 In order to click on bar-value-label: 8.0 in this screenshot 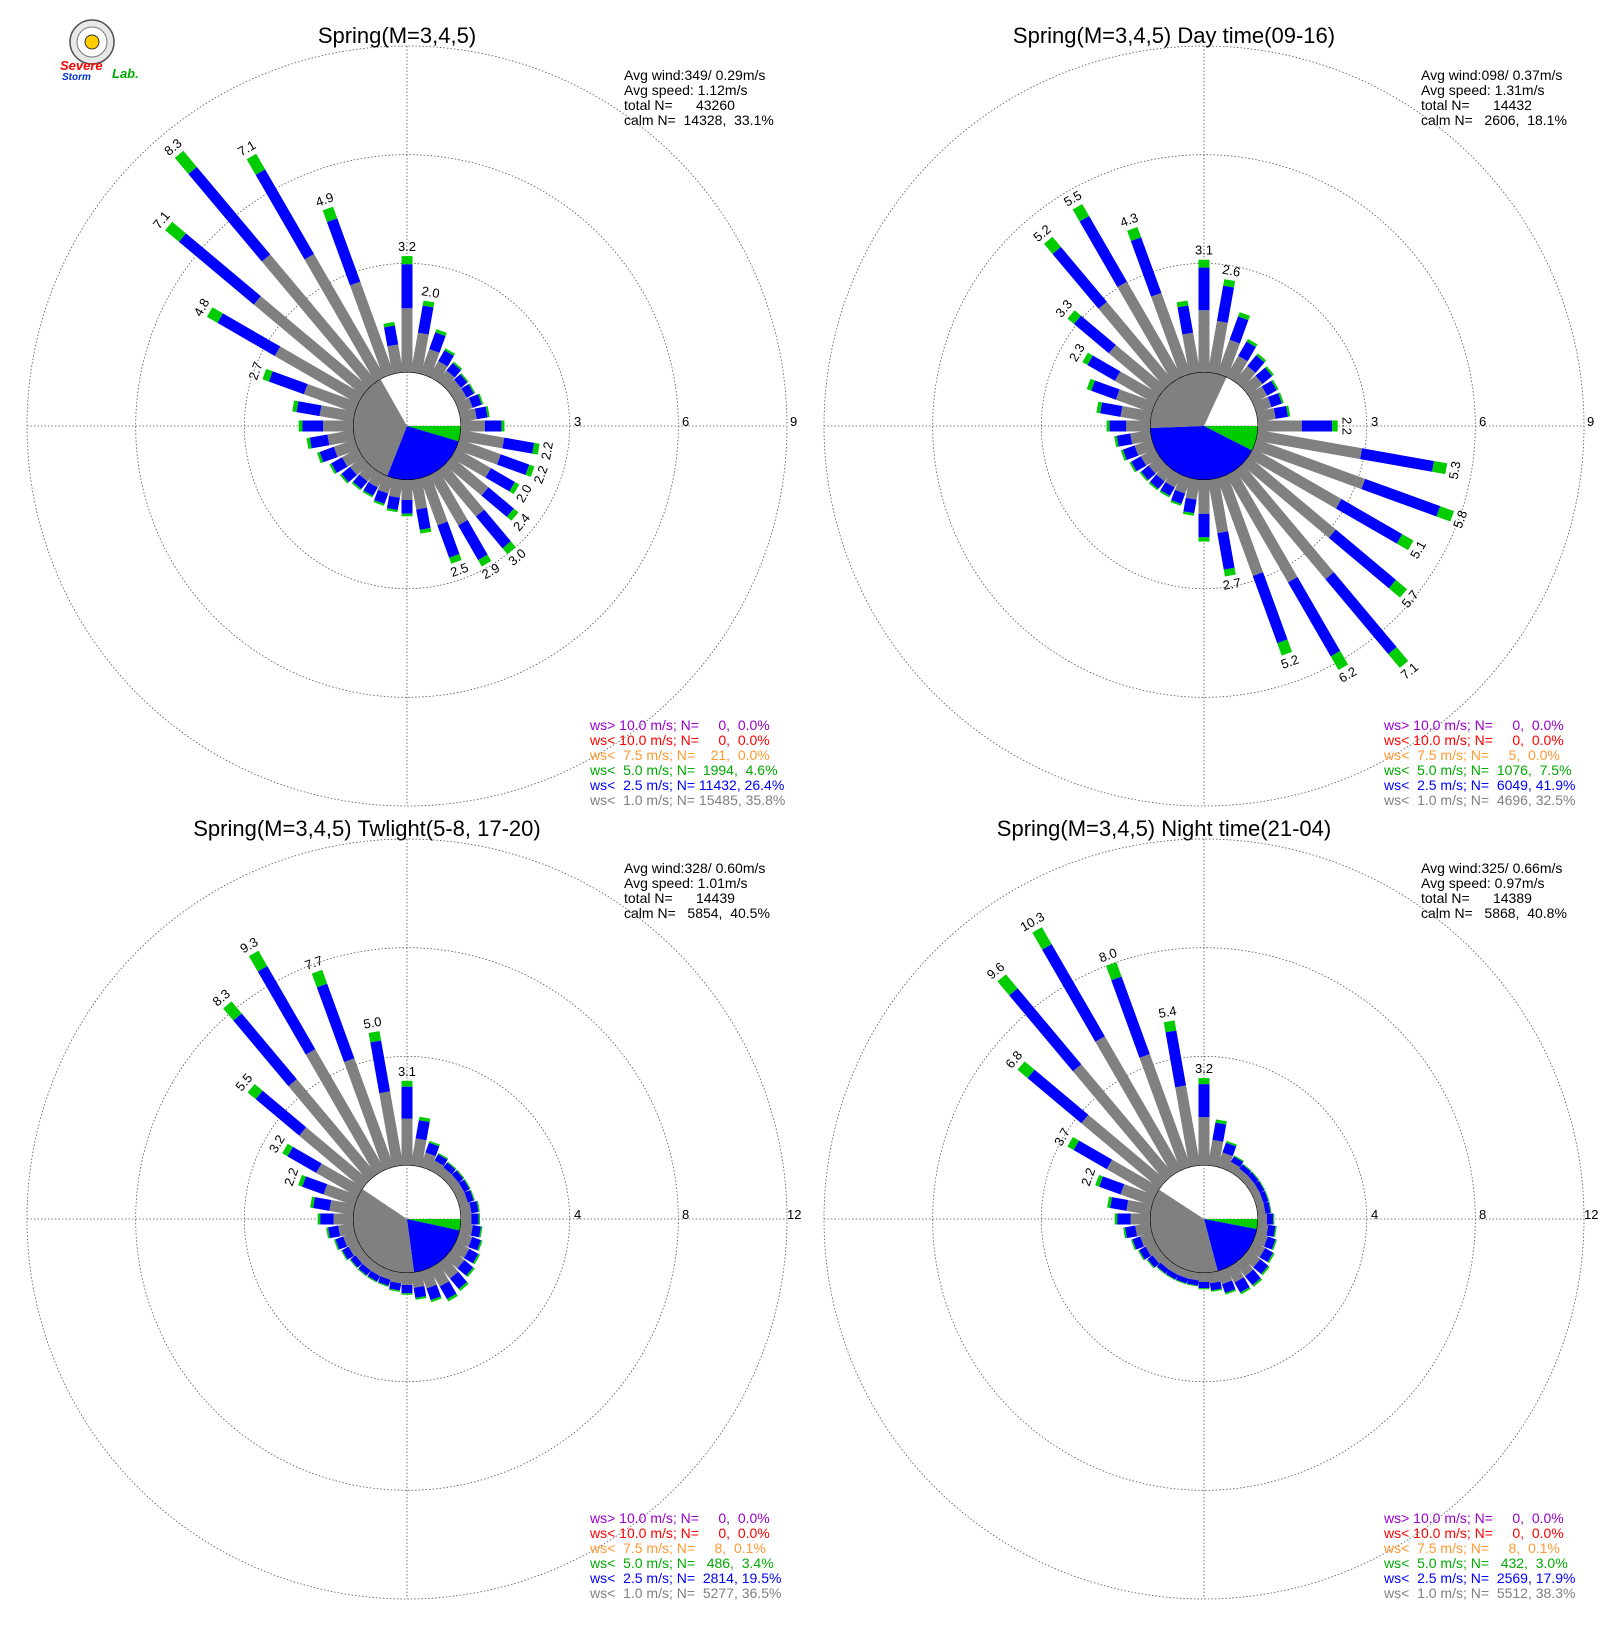, I will do `click(1108, 955)`.